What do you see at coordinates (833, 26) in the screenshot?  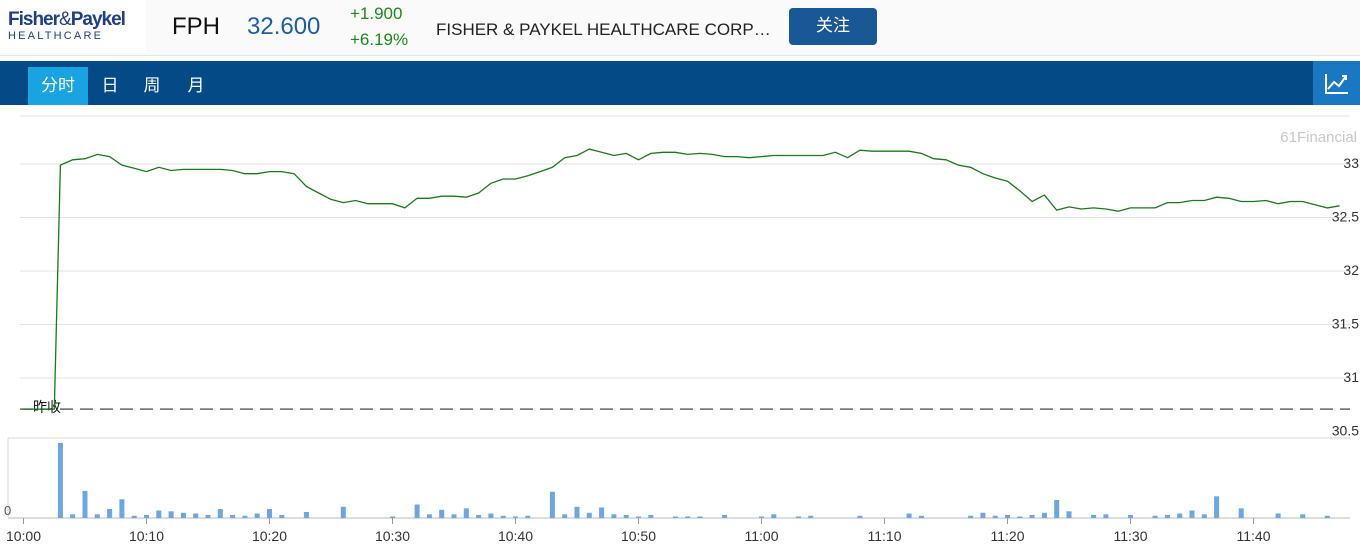 I see `follow-button: 关注` at bounding box center [833, 26].